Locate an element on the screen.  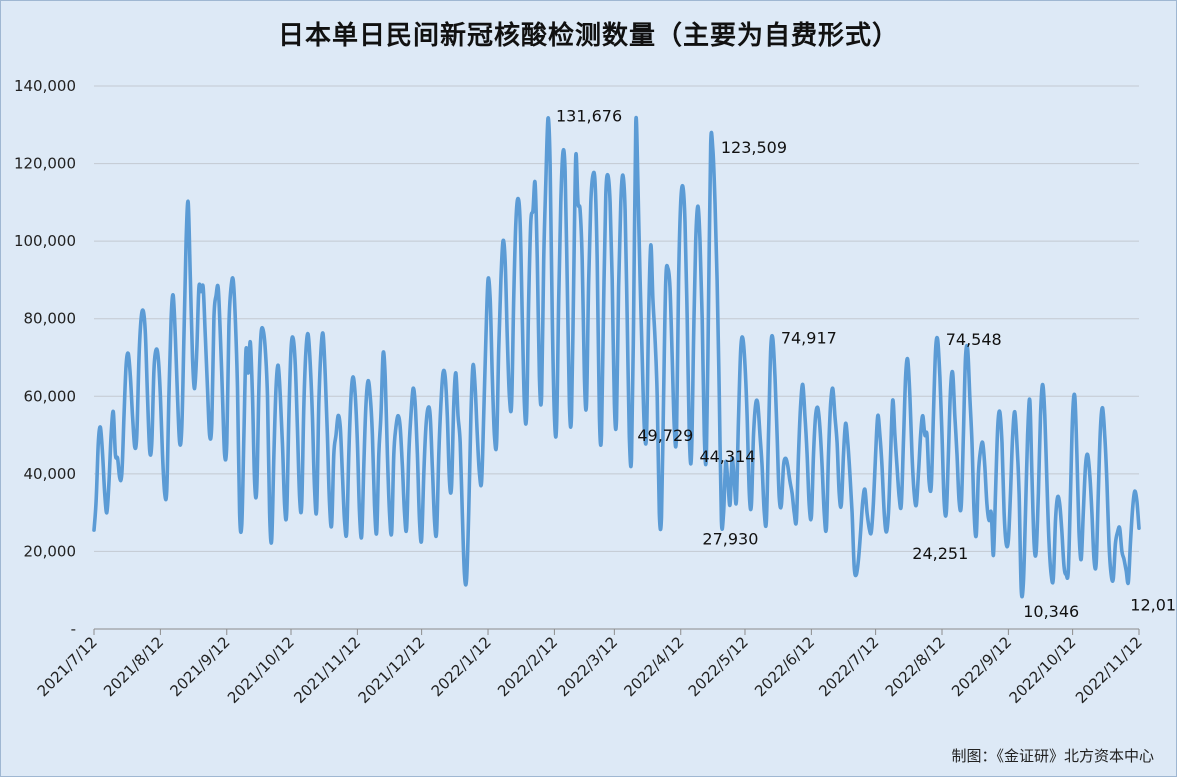
x-tick-label: 2022/6/12 is located at coordinates (784, 666).